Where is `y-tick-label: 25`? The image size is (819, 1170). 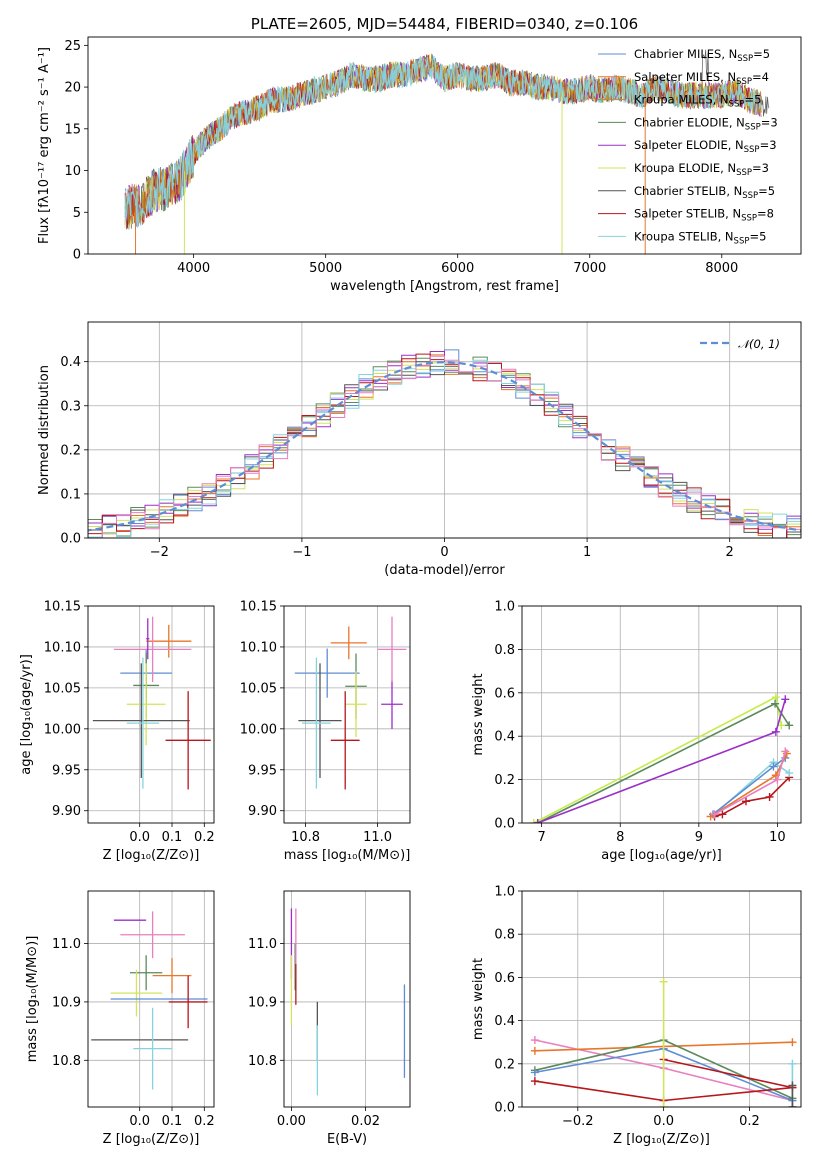 y-tick-label: 25 is located at coordinates (72, 46).